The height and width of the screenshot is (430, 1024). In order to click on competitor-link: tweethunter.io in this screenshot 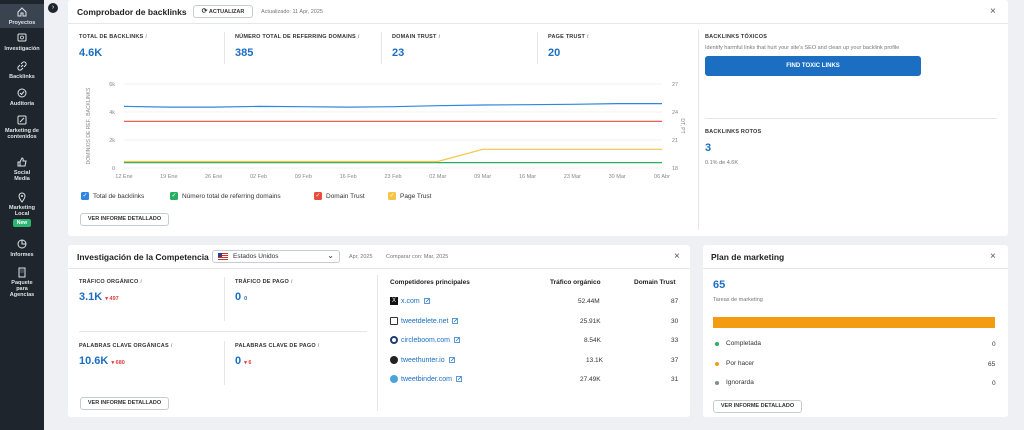, I will do `click(422, 360)`.